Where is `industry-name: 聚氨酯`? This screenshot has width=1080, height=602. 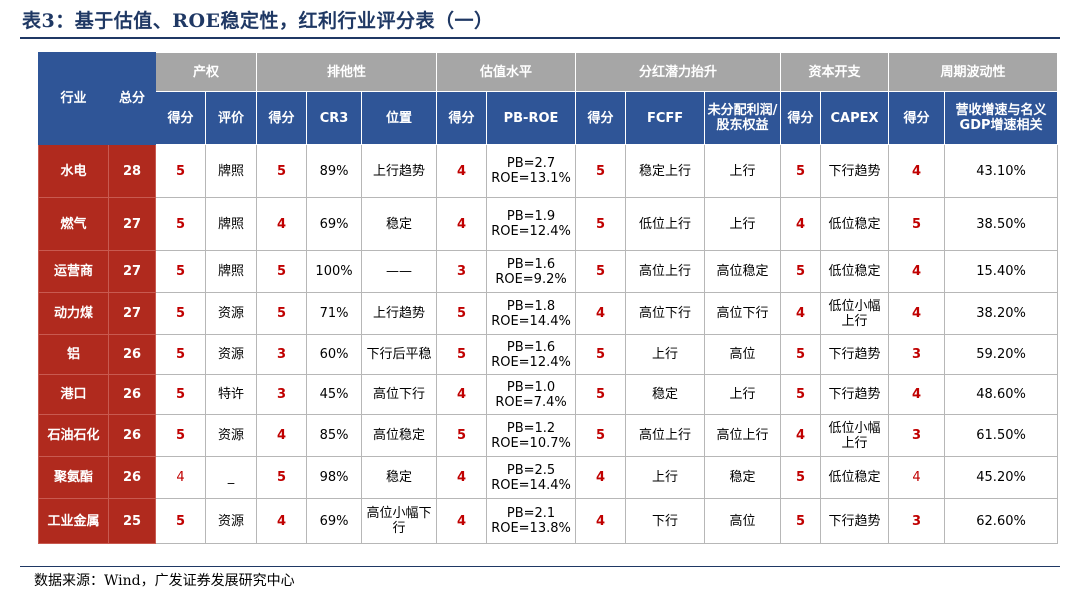 industry-name: 聚氨酯 is located at coordinates (73, 477).